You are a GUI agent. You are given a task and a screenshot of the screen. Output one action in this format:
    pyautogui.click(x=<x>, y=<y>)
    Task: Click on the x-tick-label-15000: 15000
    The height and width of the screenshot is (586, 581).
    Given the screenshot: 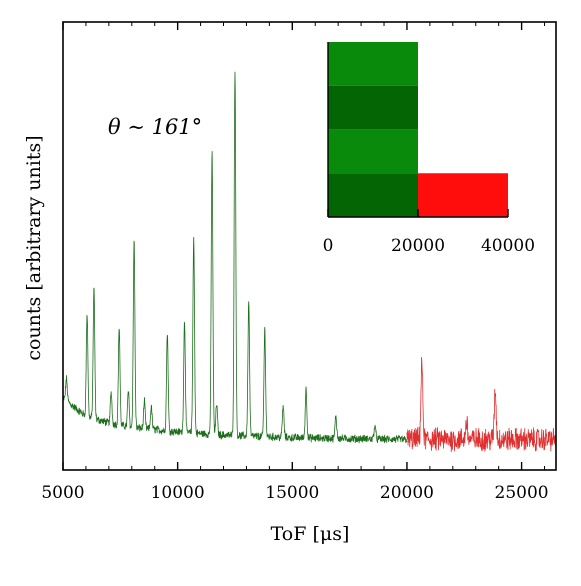 What is the action you would take?
    pyautogui.click(x=292, y=493)
    